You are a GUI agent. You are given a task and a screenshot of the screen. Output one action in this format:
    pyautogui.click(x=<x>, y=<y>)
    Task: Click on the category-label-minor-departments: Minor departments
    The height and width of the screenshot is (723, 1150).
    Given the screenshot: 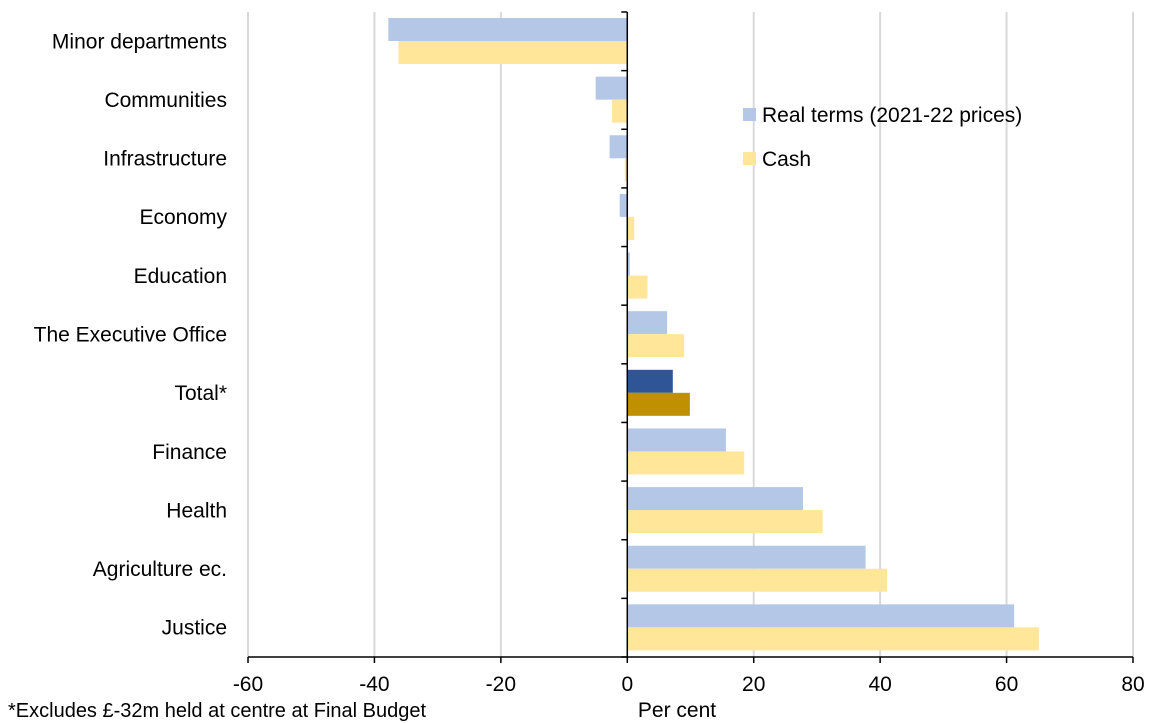 What is the action you would take?
    pyautogui.click(x=139, y=41)
    